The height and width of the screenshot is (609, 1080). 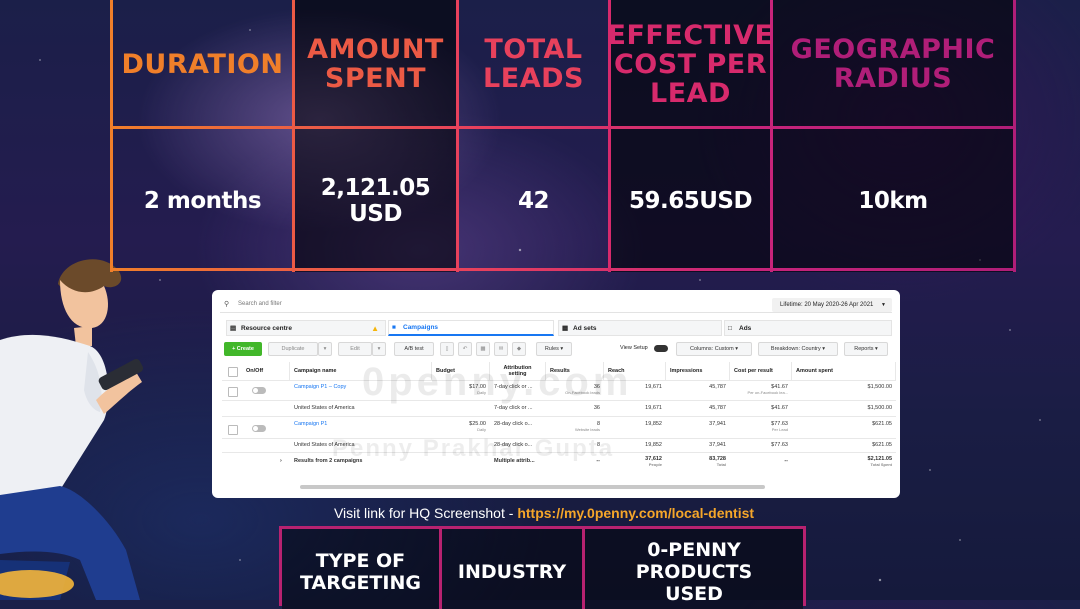 What do you see at coordinates (306, 328) in the screenshot?
I see `tab-resource-centre: ▤ Resource centre ▲` at bounding box center [306, 328].